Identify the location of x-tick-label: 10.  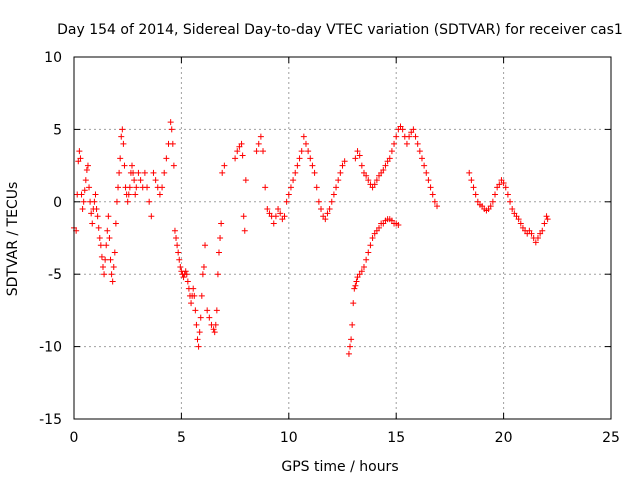
(289, 438).